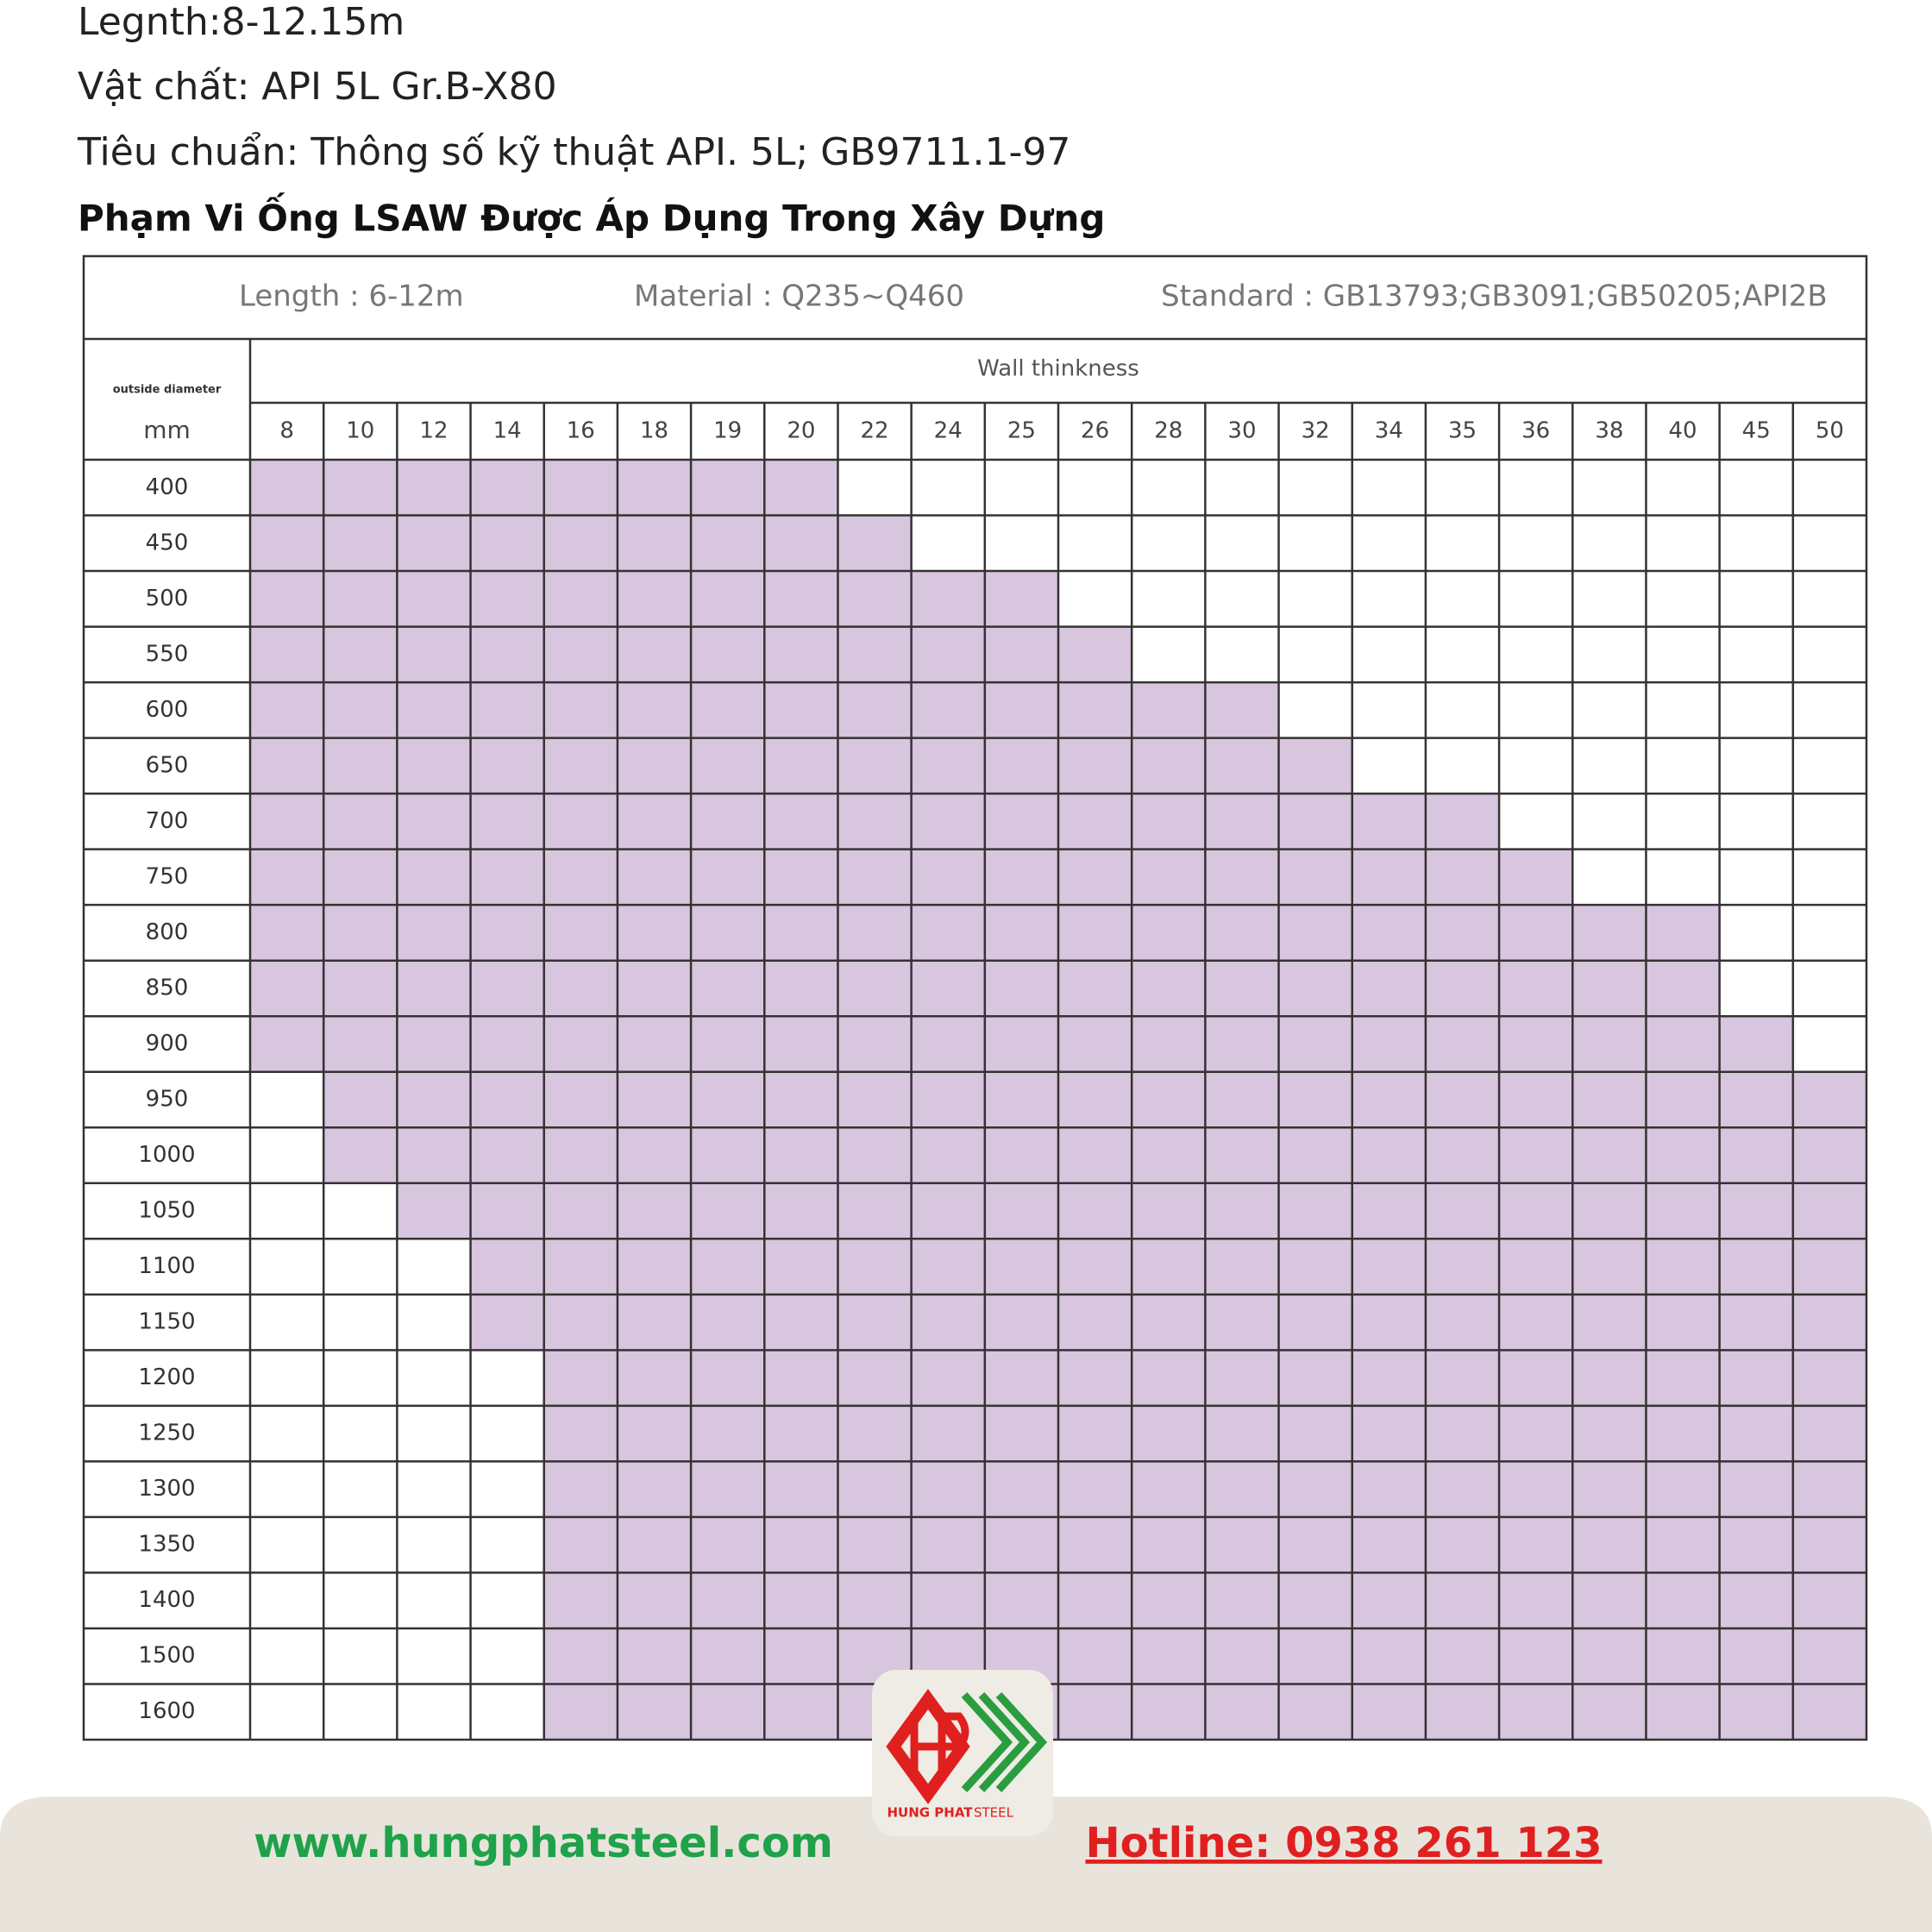 The height and width of the screenshot is (1932, 1932). I want to click on diameter-label: 1050, so click(166, 1211).